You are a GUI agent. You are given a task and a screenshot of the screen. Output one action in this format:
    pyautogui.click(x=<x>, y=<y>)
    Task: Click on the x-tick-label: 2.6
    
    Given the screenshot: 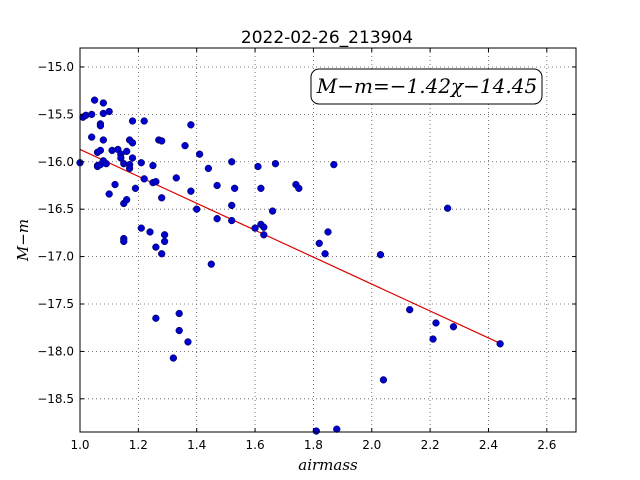 What is the action you would take?
    pyautogui.click(x=546, y=445)
    